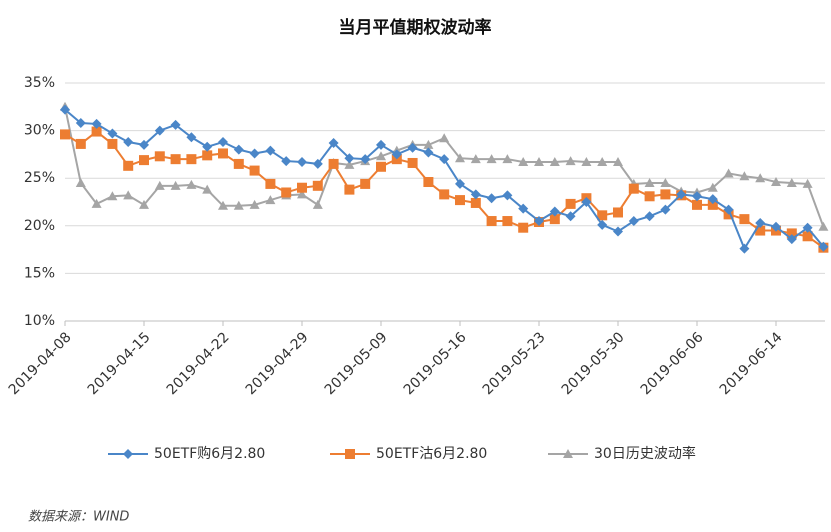  I want to click on y-tick-label: 10%, so click(39, 321).